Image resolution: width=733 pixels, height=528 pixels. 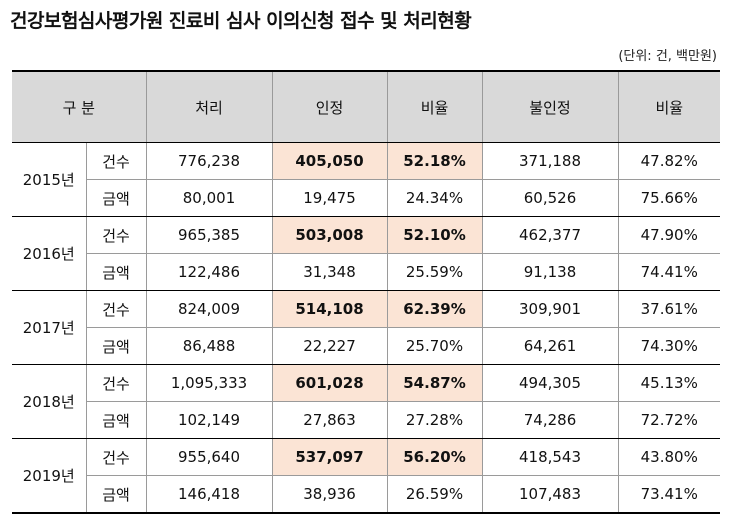 I want to click on table-row: 2019년 건수 955,640 537,097 56.20% 418,543 43.80%, so click(x=366, y=476).